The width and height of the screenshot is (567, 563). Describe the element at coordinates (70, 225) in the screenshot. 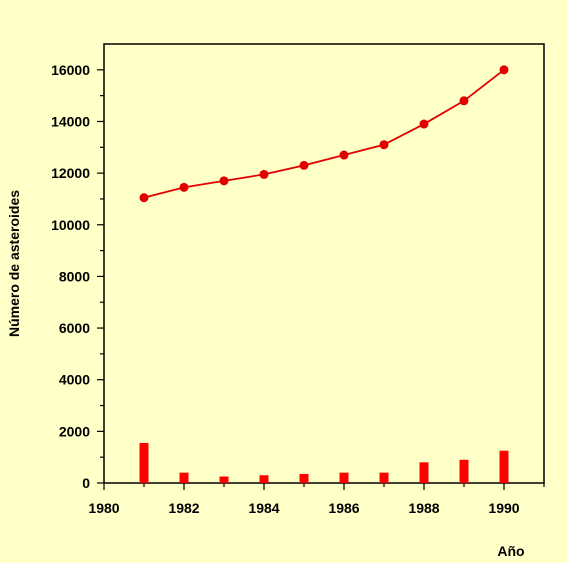

I see `y-tick-label: 10000` at that location.